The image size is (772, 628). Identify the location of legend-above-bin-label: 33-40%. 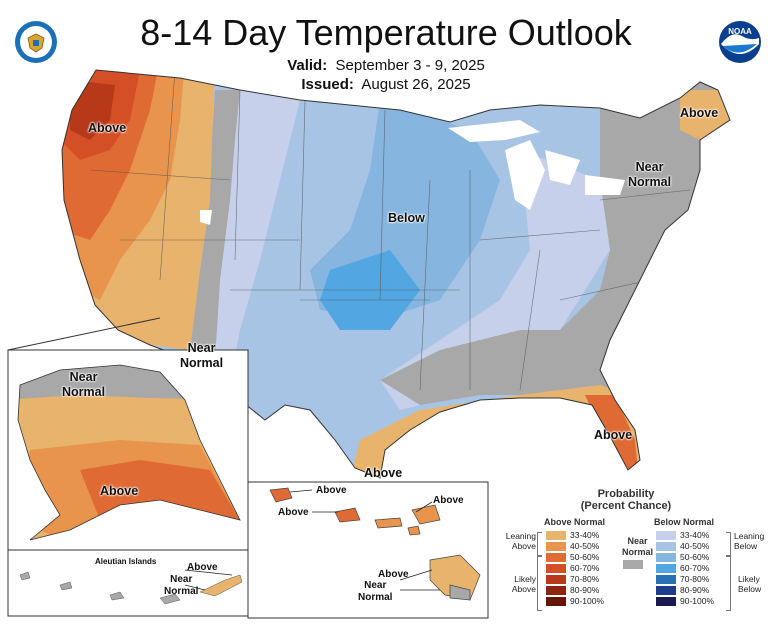
(585, 535).